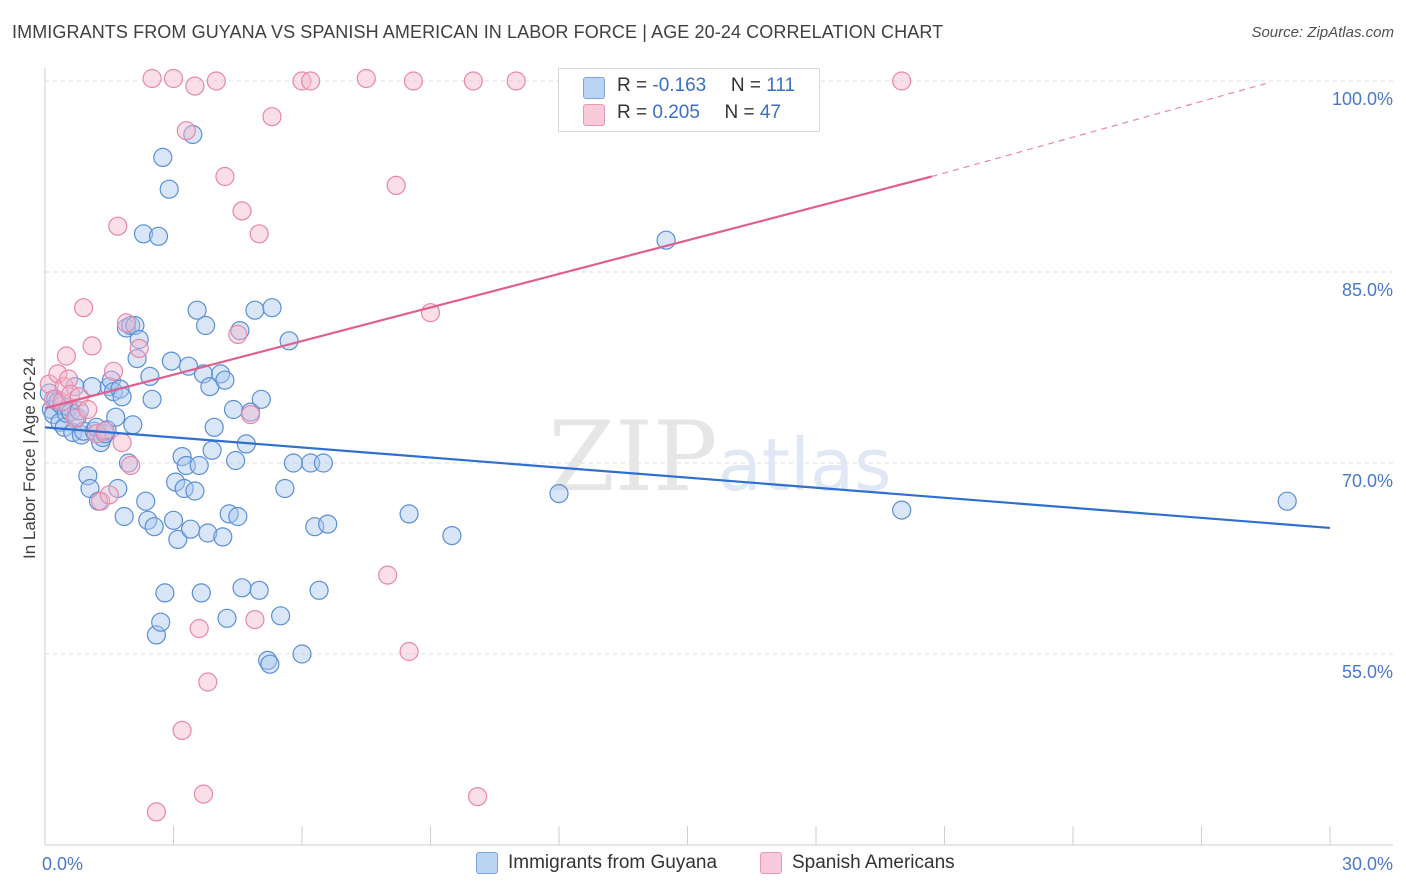  I want to click on y-tick-label: 100.0%, so click(1362, 99).